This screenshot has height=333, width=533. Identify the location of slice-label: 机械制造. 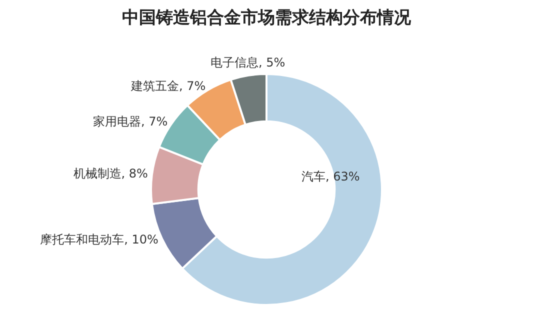
(97, 173).